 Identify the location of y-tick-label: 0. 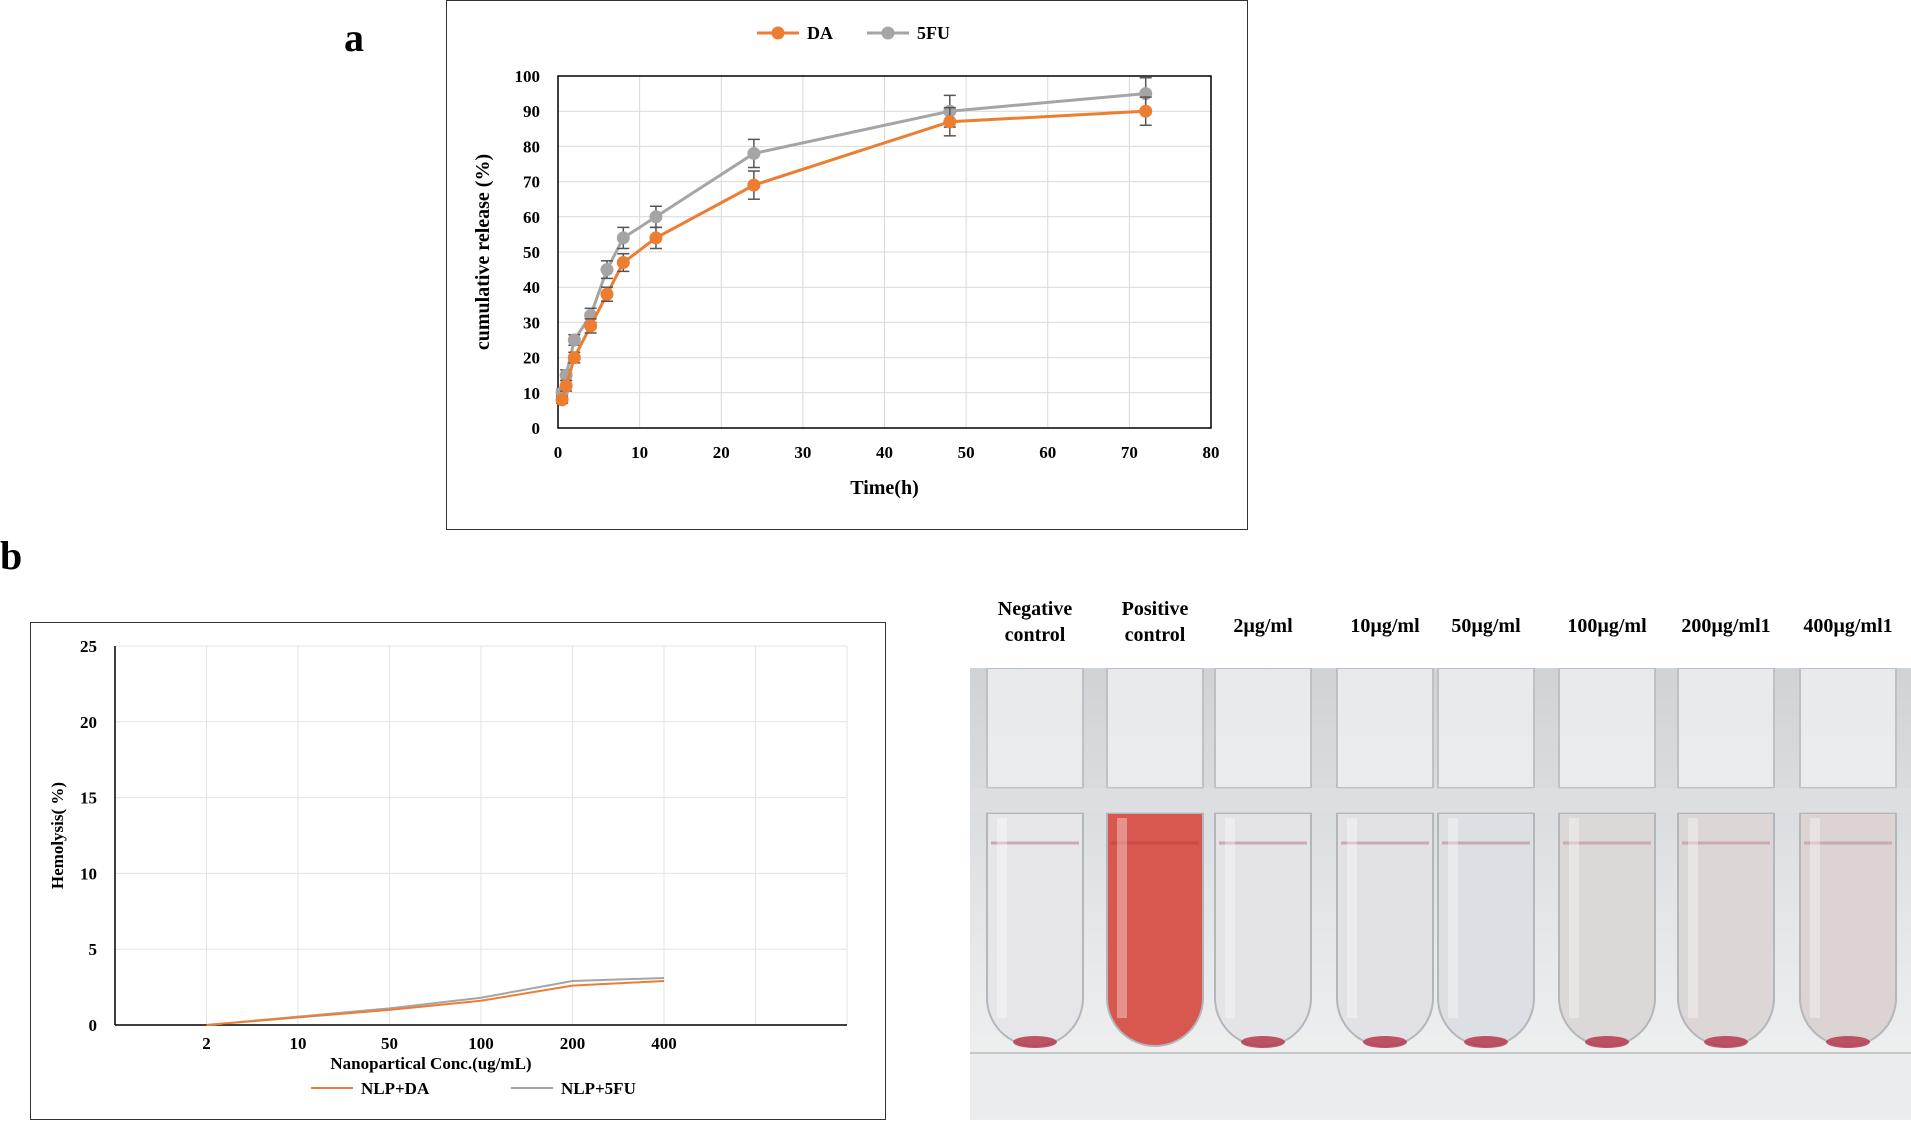
(536, 428).